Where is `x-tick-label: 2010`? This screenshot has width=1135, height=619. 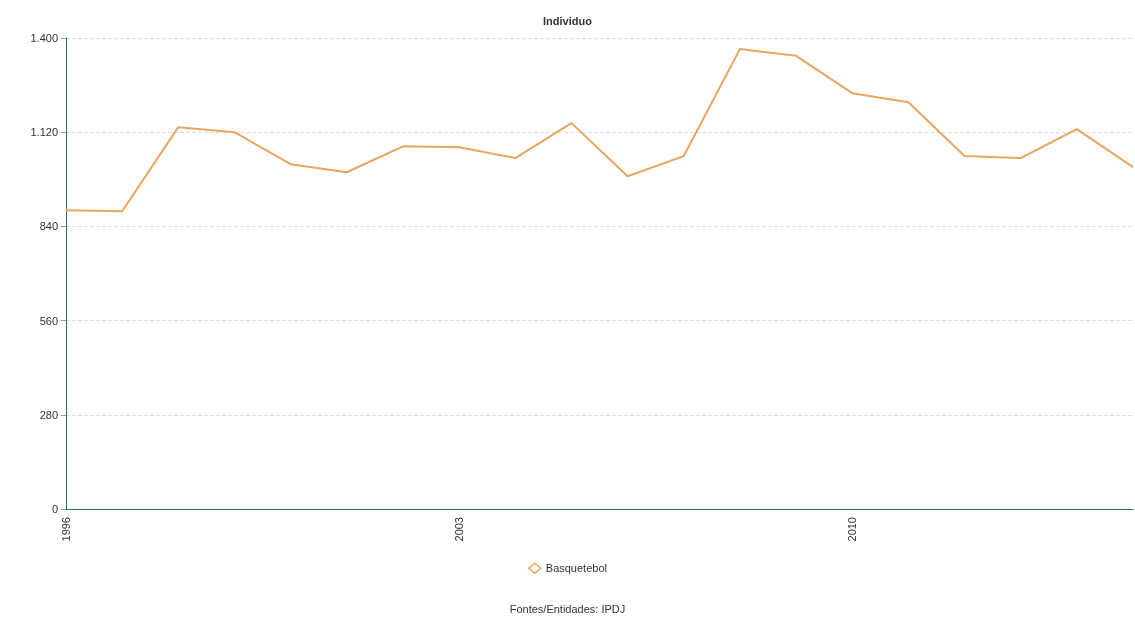
x-tick-label: 2010 is located at coordinates (852, 529).